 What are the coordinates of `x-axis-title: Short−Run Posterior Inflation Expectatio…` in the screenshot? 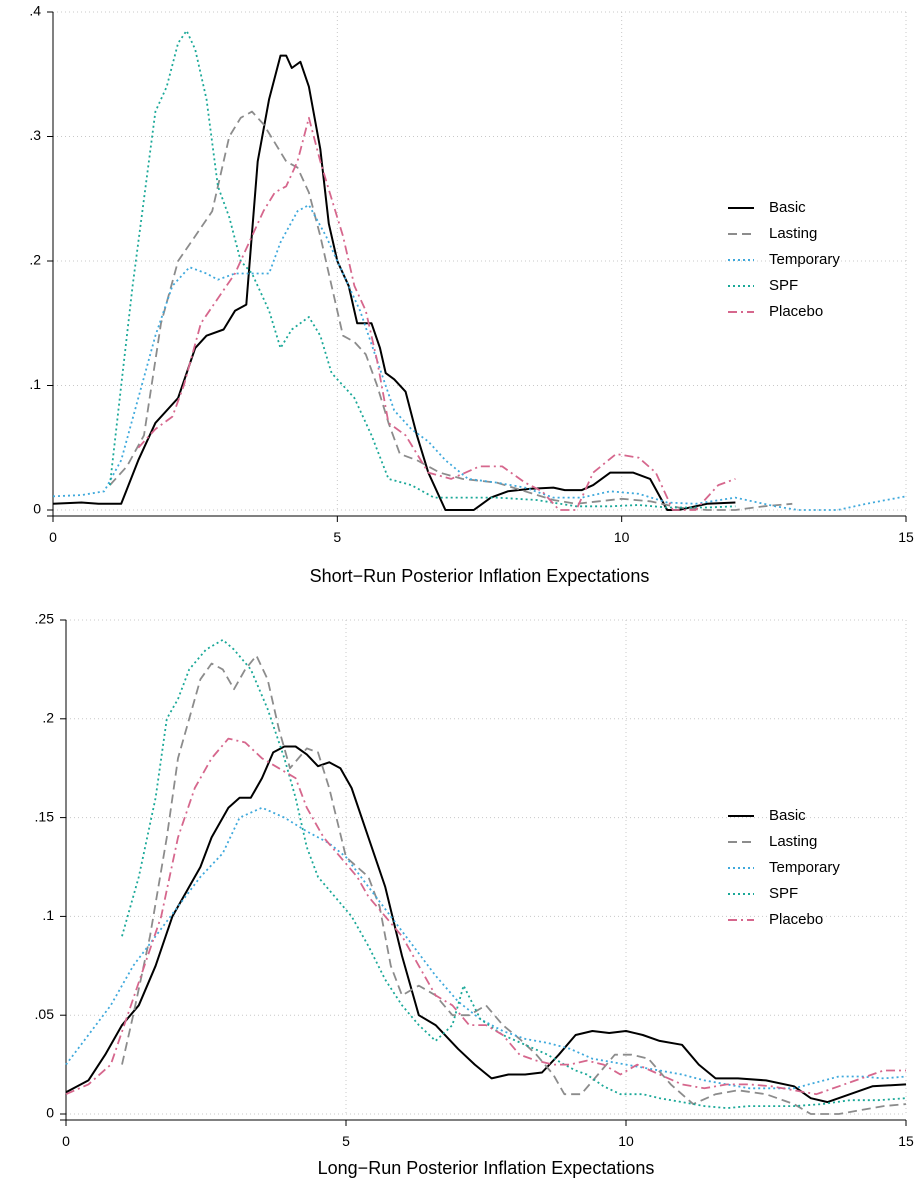 It's located at (480, 576).